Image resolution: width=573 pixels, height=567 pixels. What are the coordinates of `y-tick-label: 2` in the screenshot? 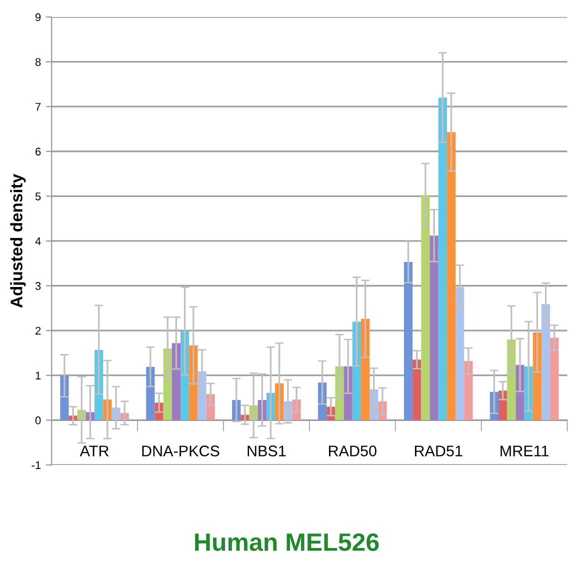 It's located at (38, 330).